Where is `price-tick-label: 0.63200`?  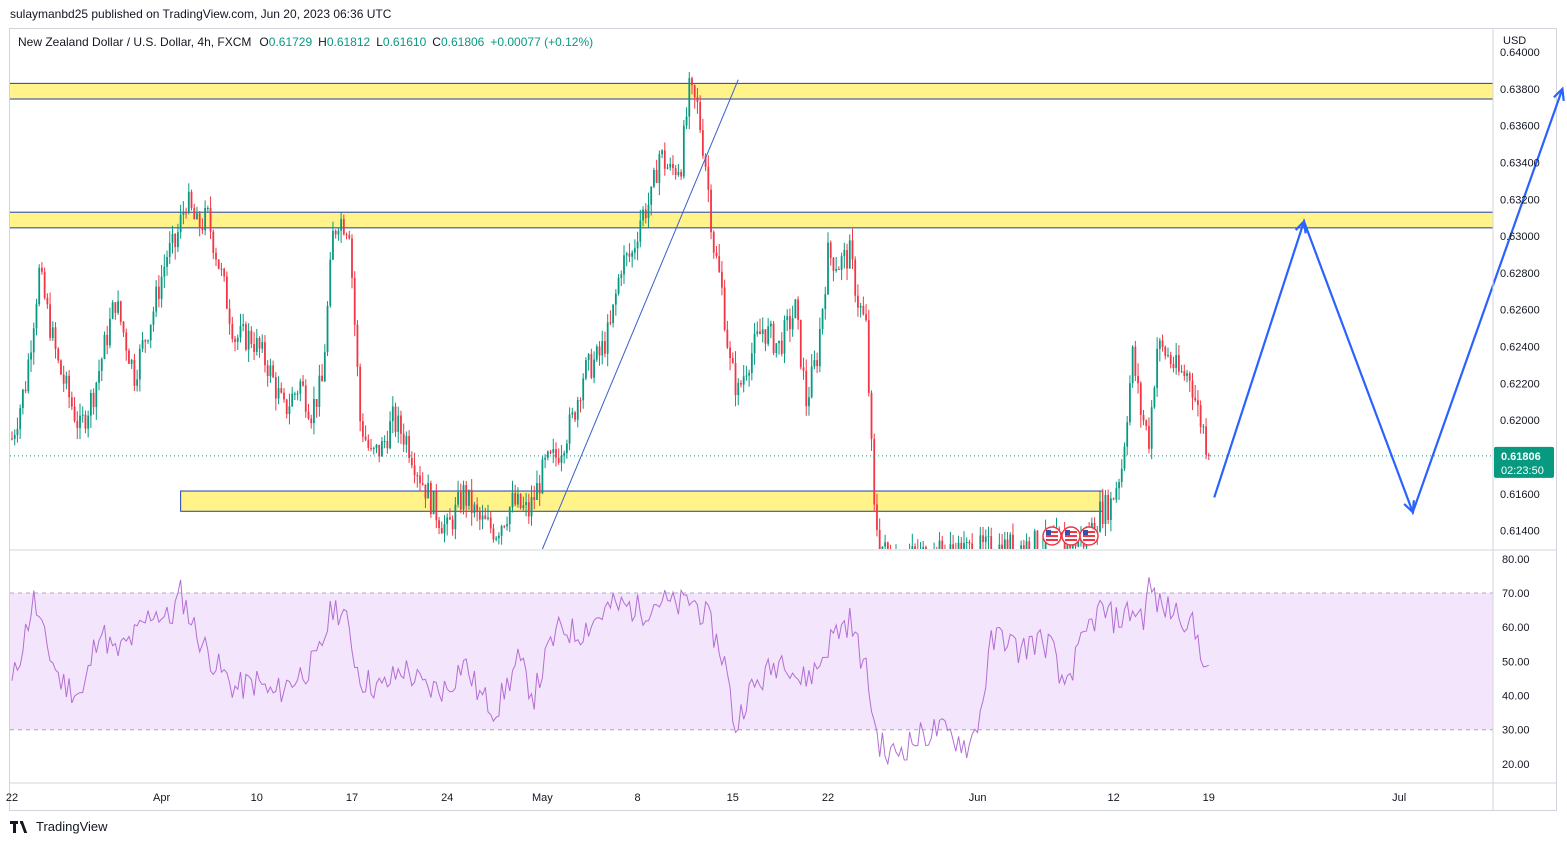 price-tick-label: 0.63200 is located at coordinates (1520, 200).